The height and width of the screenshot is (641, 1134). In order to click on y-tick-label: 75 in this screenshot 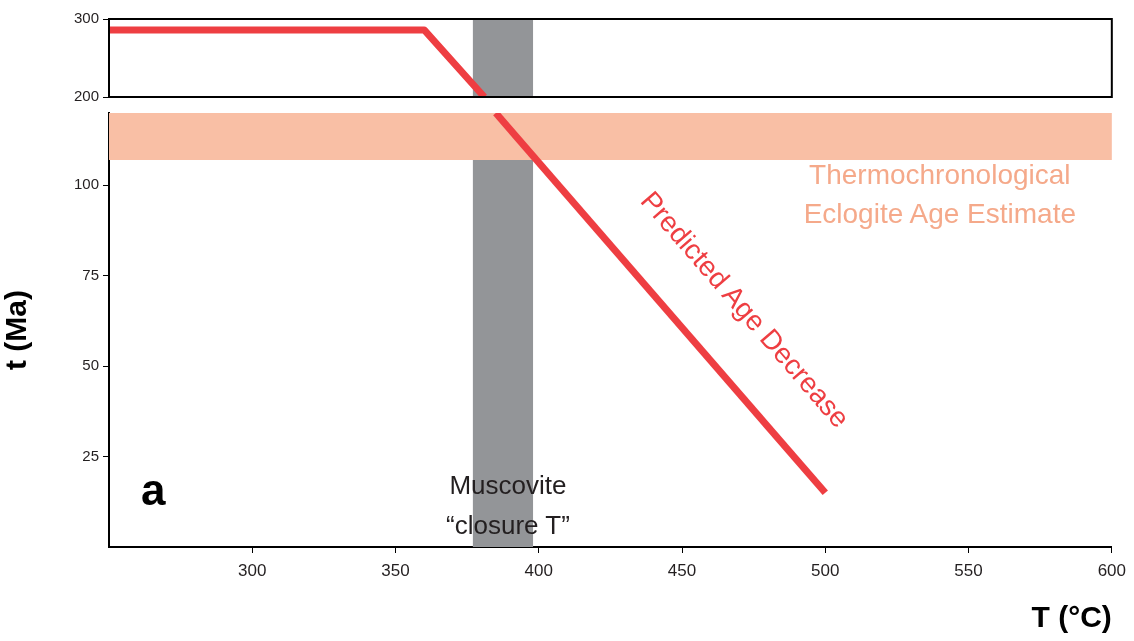, I will do `click(90, 274)`.